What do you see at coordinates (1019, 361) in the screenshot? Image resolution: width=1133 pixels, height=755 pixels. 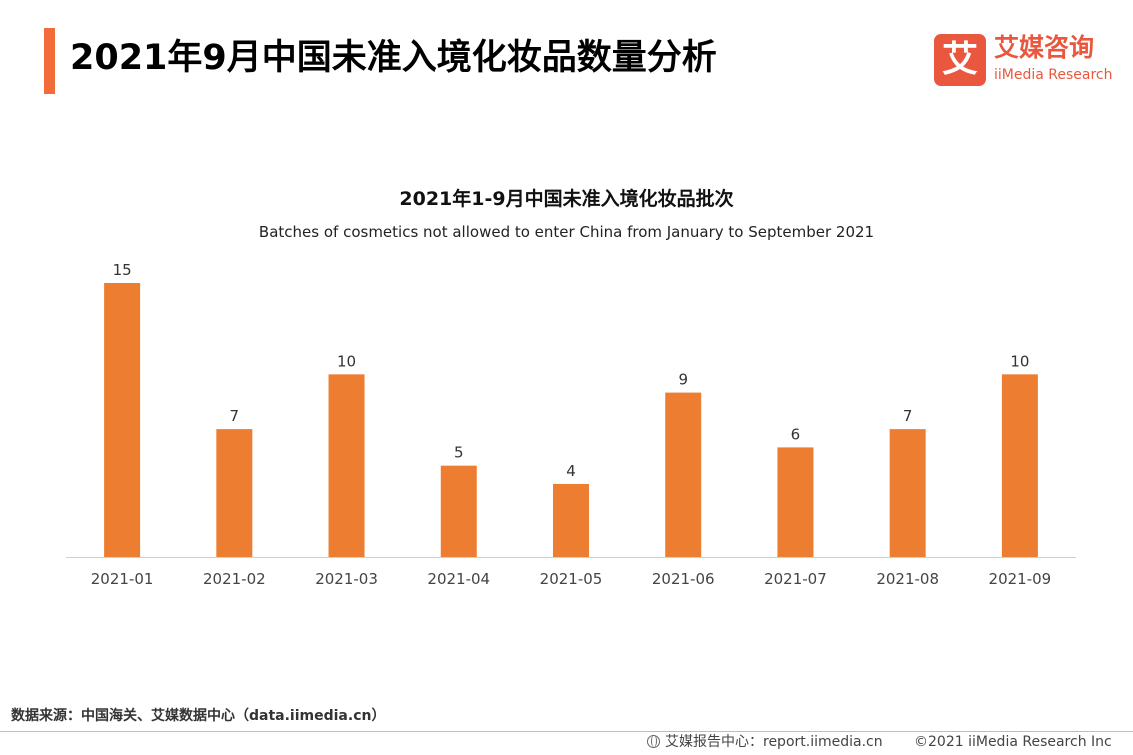 I see `data-label-2021-09: 10` at bounding box center [1019, 361].